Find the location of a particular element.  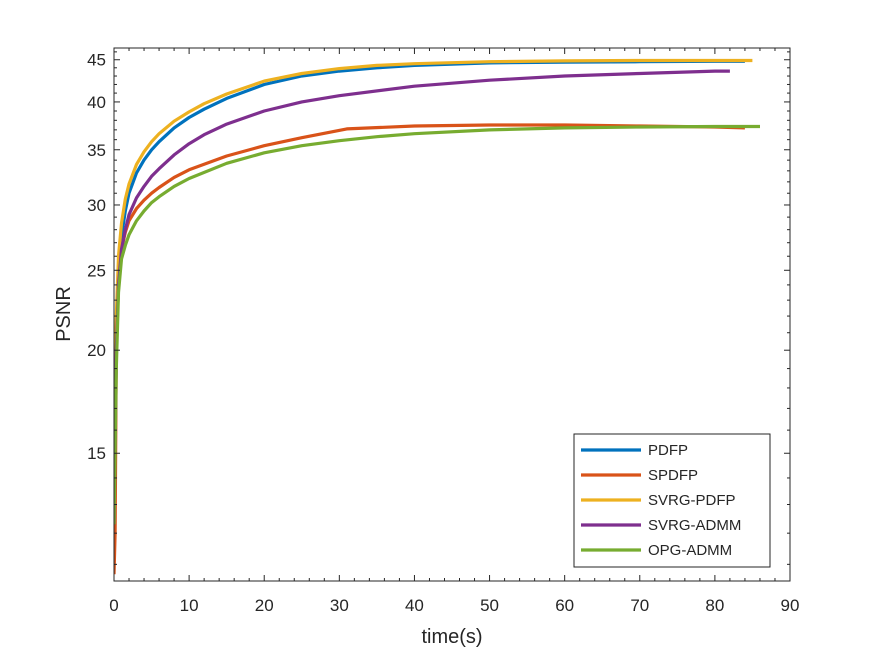

legend-label-spdfp: SPDFP is located at coordinates (673, 475).